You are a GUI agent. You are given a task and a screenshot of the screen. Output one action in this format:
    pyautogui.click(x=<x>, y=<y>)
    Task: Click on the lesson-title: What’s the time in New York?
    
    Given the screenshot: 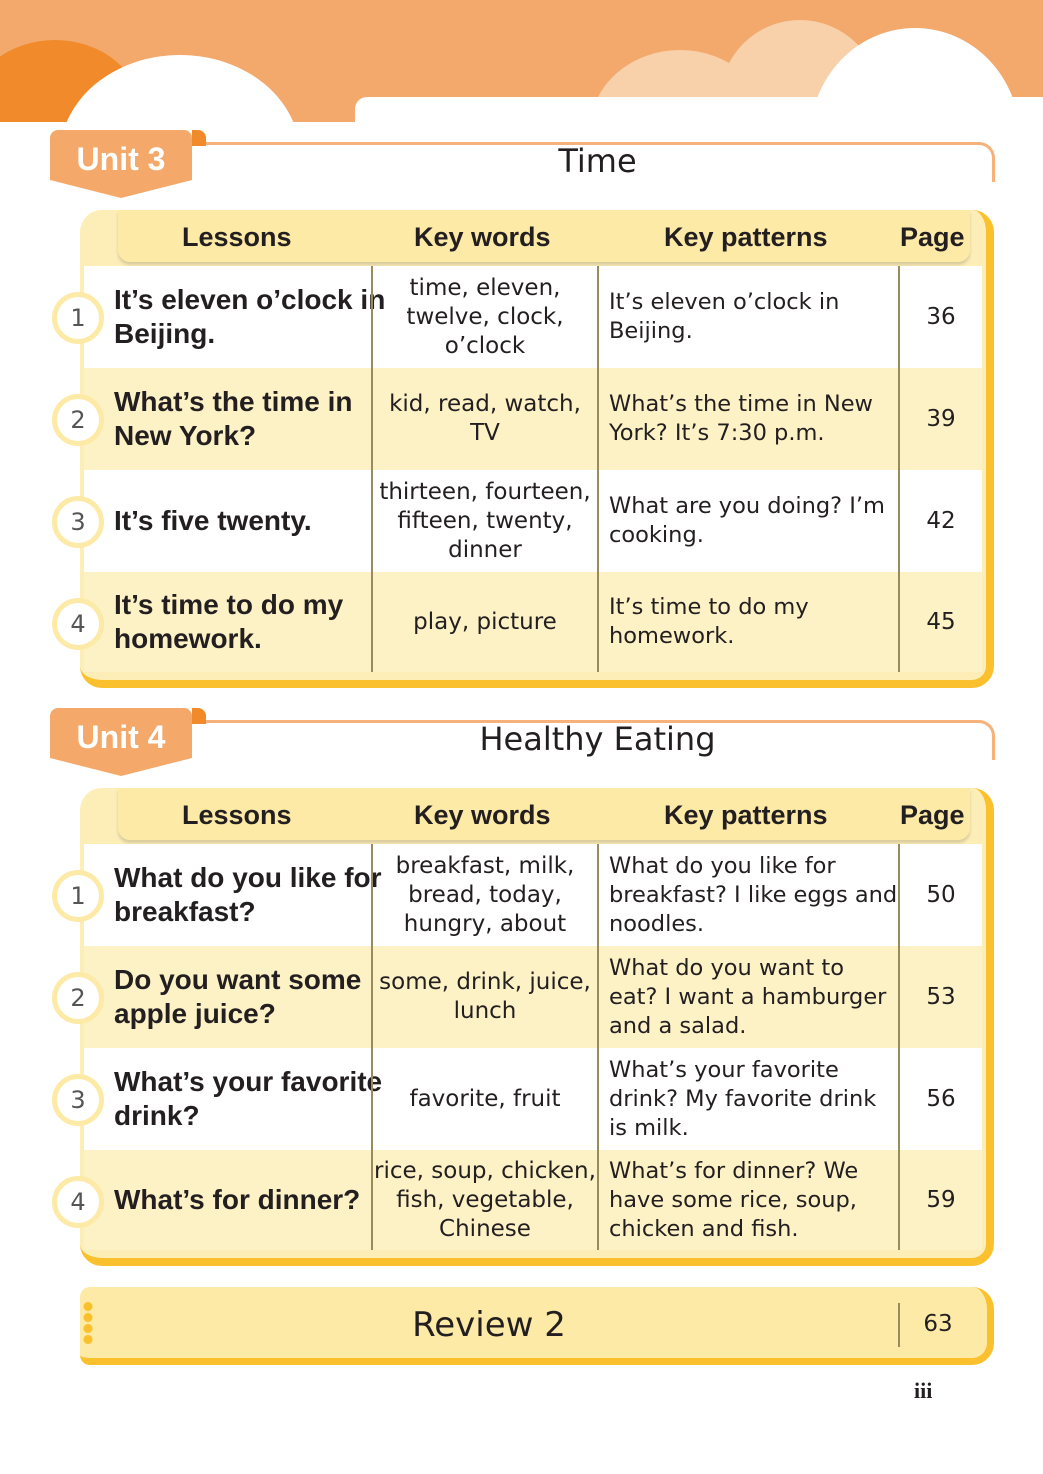 What is the action you would take?
    pyautogui.click(x=233, y=418)
    